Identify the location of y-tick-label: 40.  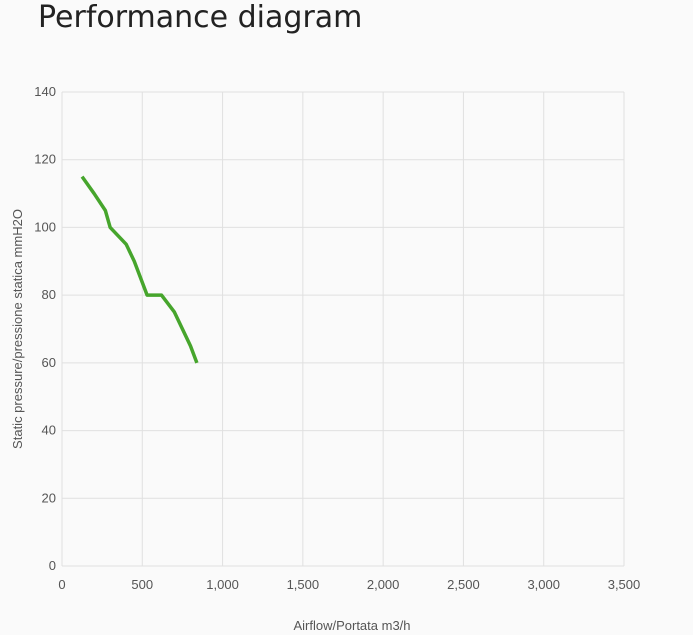
(49, 430).